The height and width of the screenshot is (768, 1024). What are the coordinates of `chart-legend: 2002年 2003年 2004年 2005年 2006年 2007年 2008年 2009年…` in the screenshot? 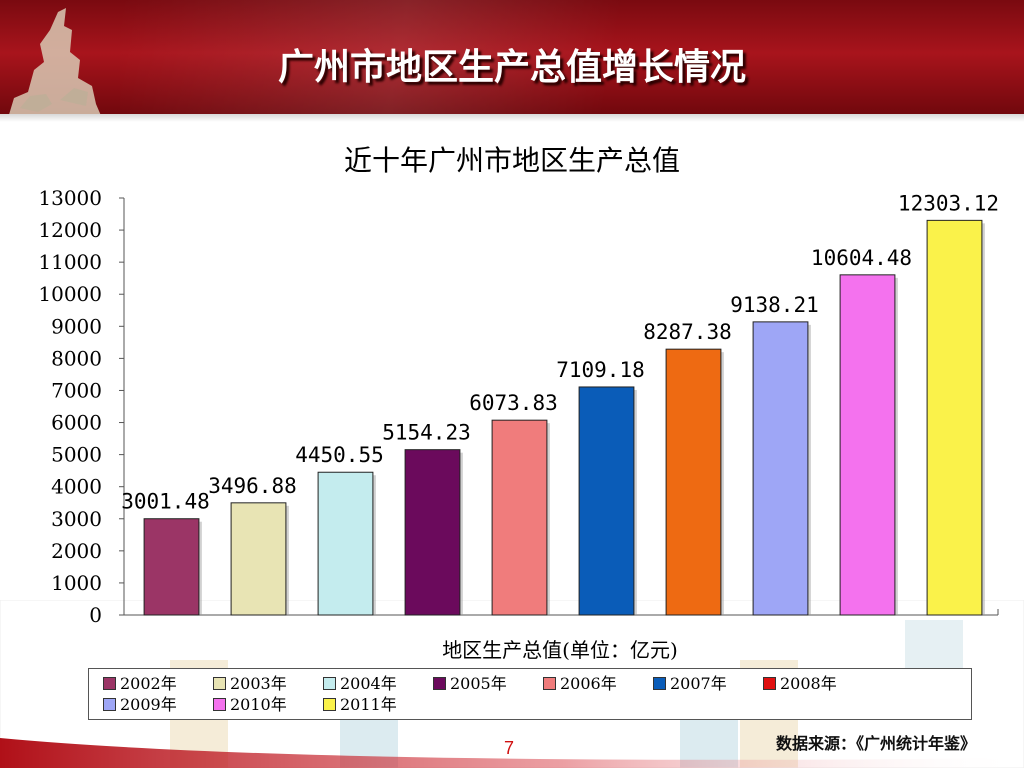 It's located at (530, 694).